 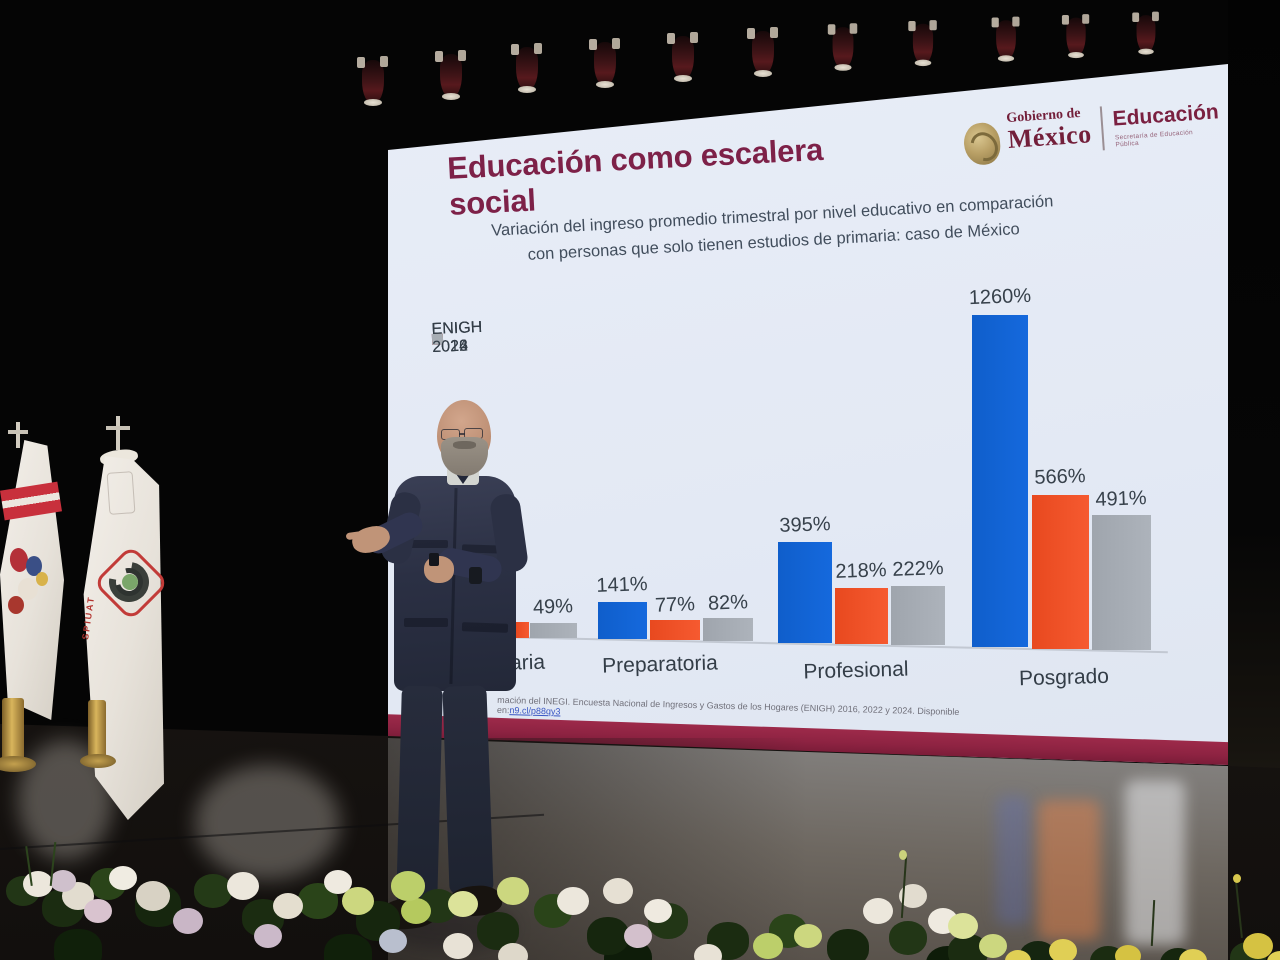 What do you see at coordinates (8, 6) in the screenshot?
I see `flower-cluster-yellow-right` at bounding box center [8, 6].